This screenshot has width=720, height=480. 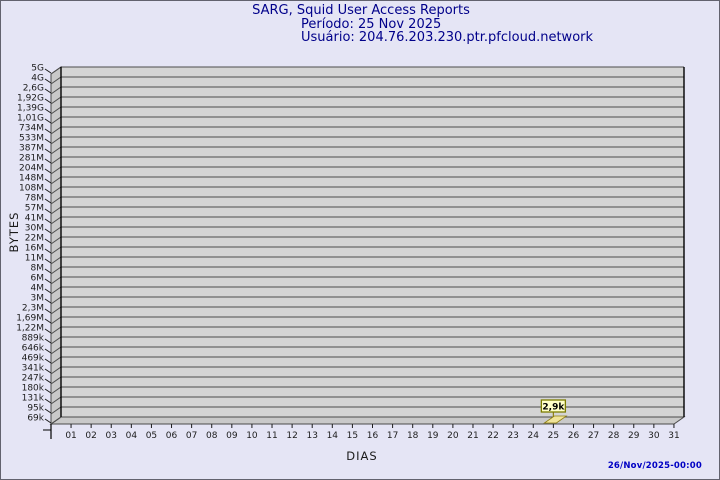 What do you see at coordinates (33, 389) in the screenshot?
I see `y-tick-label: 180k` at bounding box center [33, 389].